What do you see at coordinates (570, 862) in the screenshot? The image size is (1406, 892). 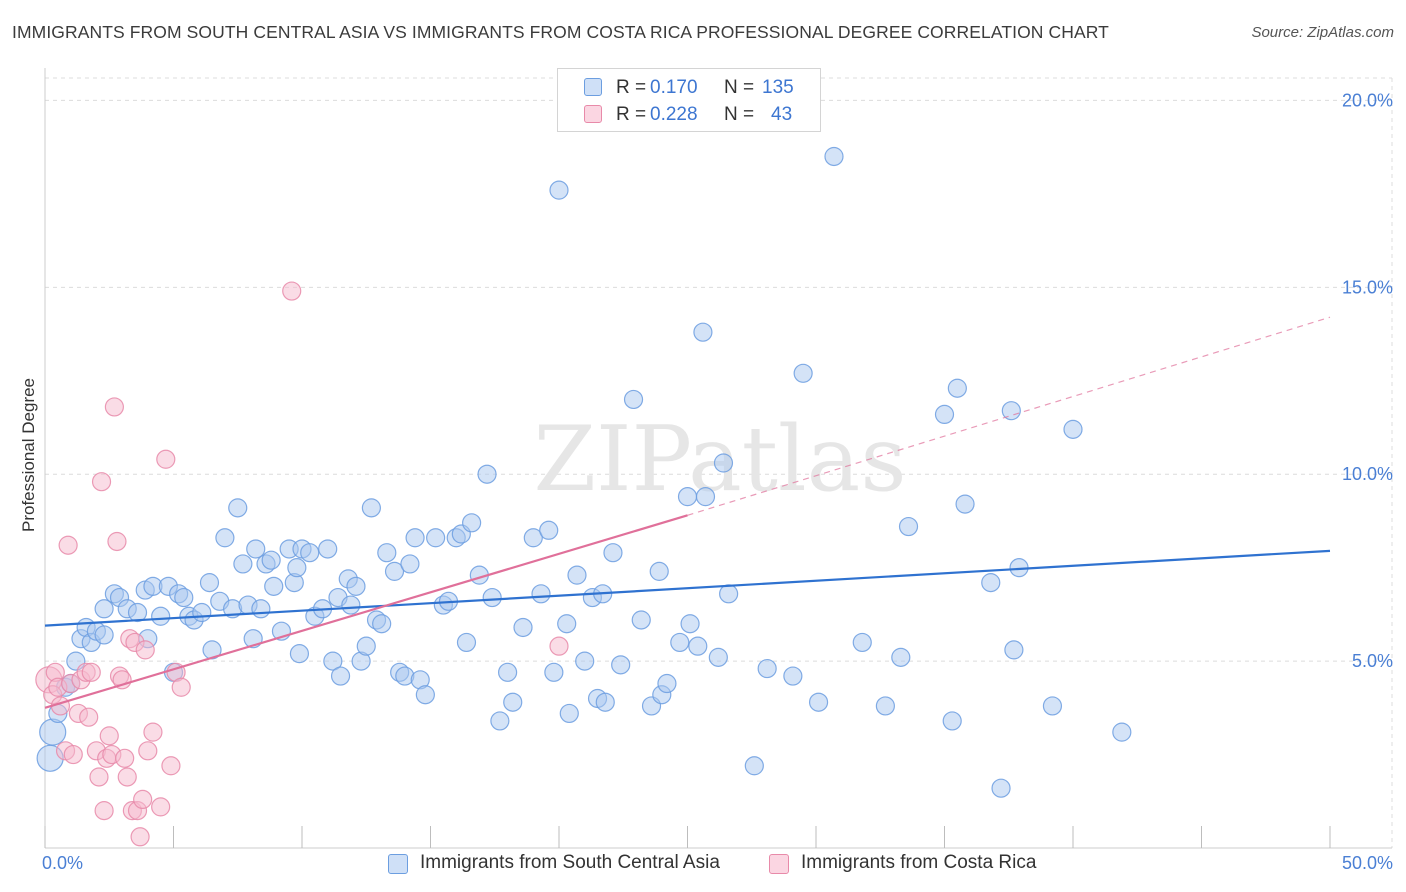 I see `bottom-legend-label-blue: Immigrants from South Central Asia` at bounding box center [570, 862].